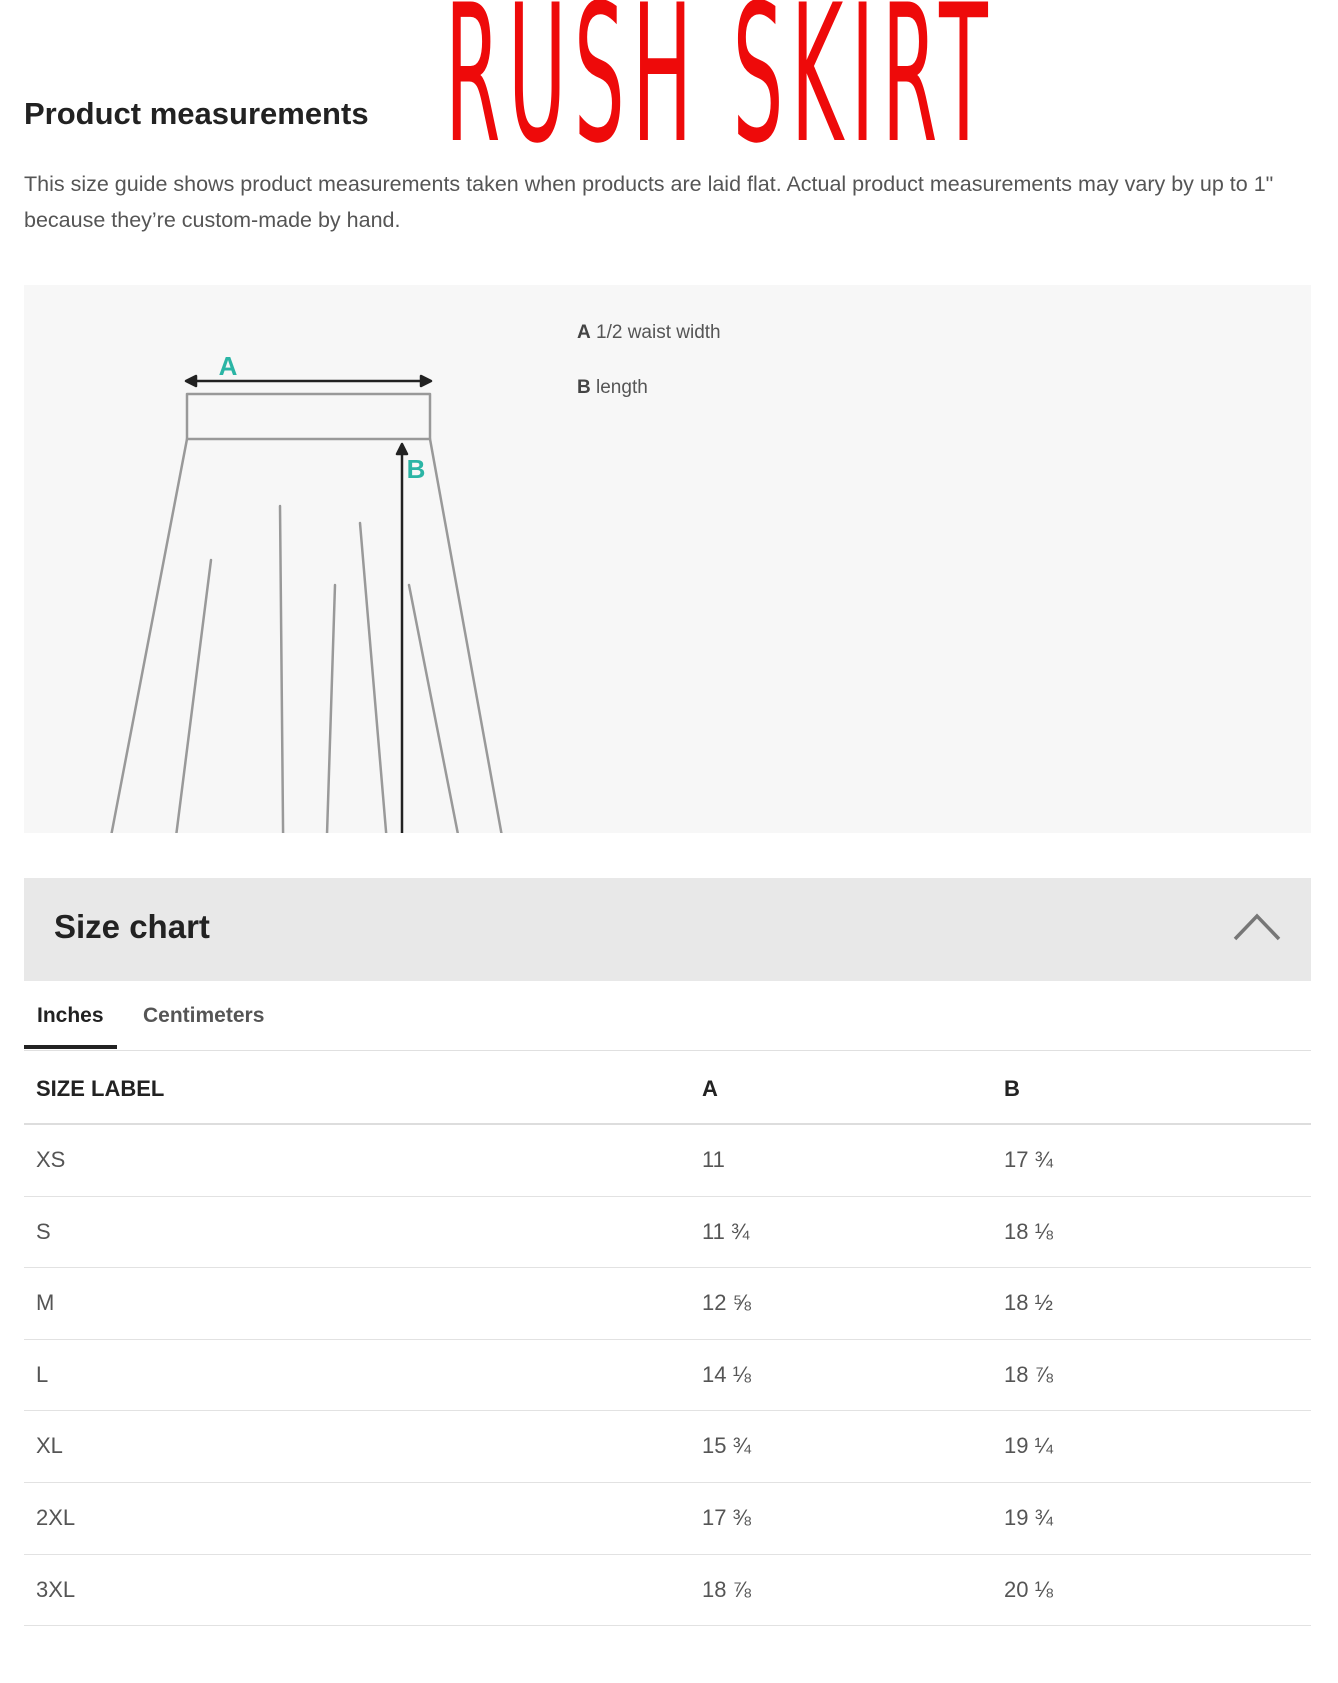  I want to click on legend-item-b: B length, so click(612, 388).